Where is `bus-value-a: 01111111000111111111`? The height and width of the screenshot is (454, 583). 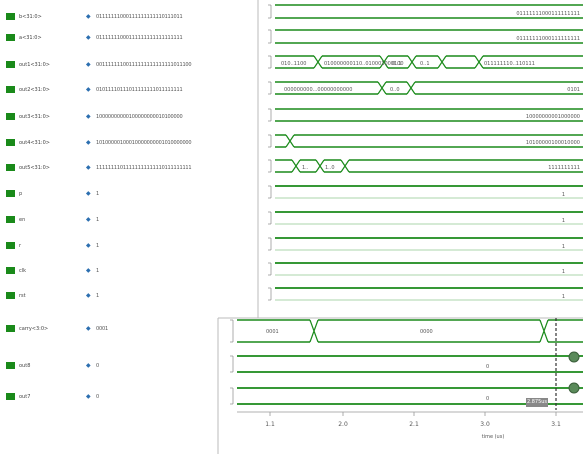
bus-value-a: 01111111000111111111 is located at coordinates (548, 39).